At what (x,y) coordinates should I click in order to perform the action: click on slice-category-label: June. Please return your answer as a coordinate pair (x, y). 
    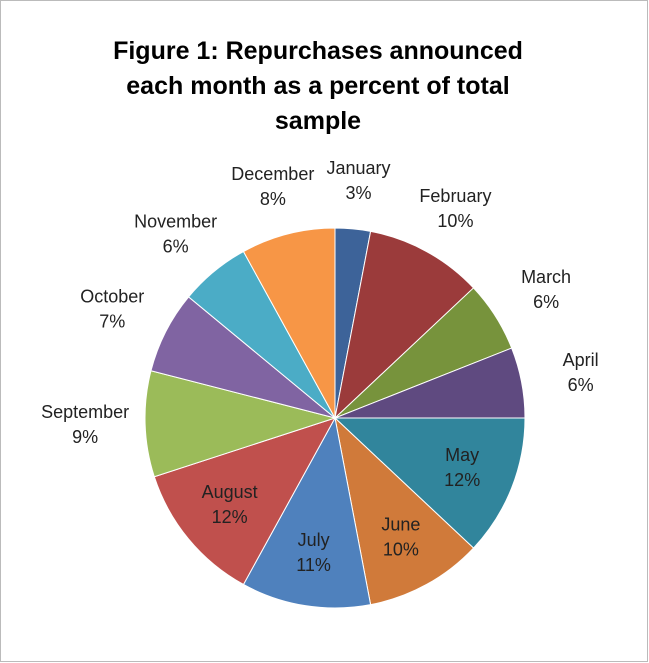
    Looking at the image, I should click on (400, 525).